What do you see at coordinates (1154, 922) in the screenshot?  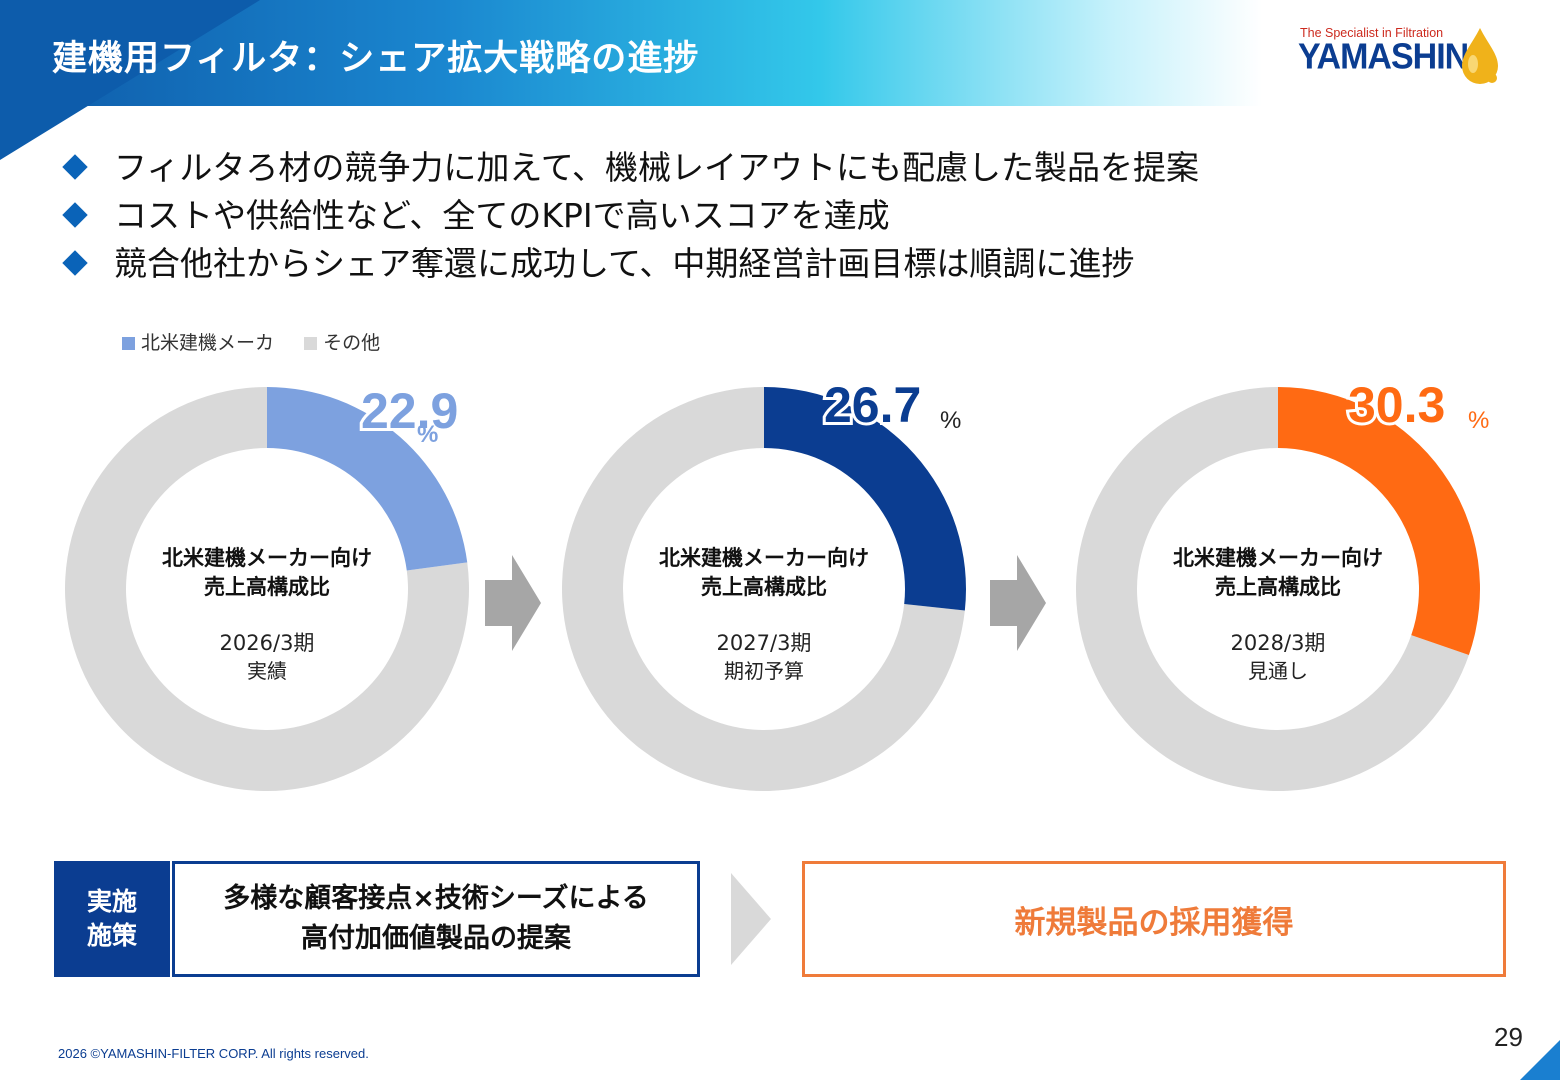 I see `result-text: 新規製品の採用獲得` at bounding box center [1154, 922].